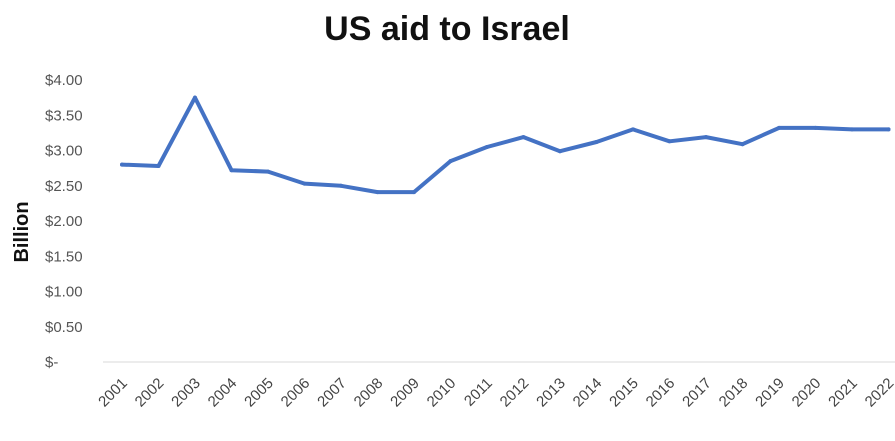  Describe the element at coordinates (64, 80) in the screenshot. I see `y-tick-label: $4.00` at that location.